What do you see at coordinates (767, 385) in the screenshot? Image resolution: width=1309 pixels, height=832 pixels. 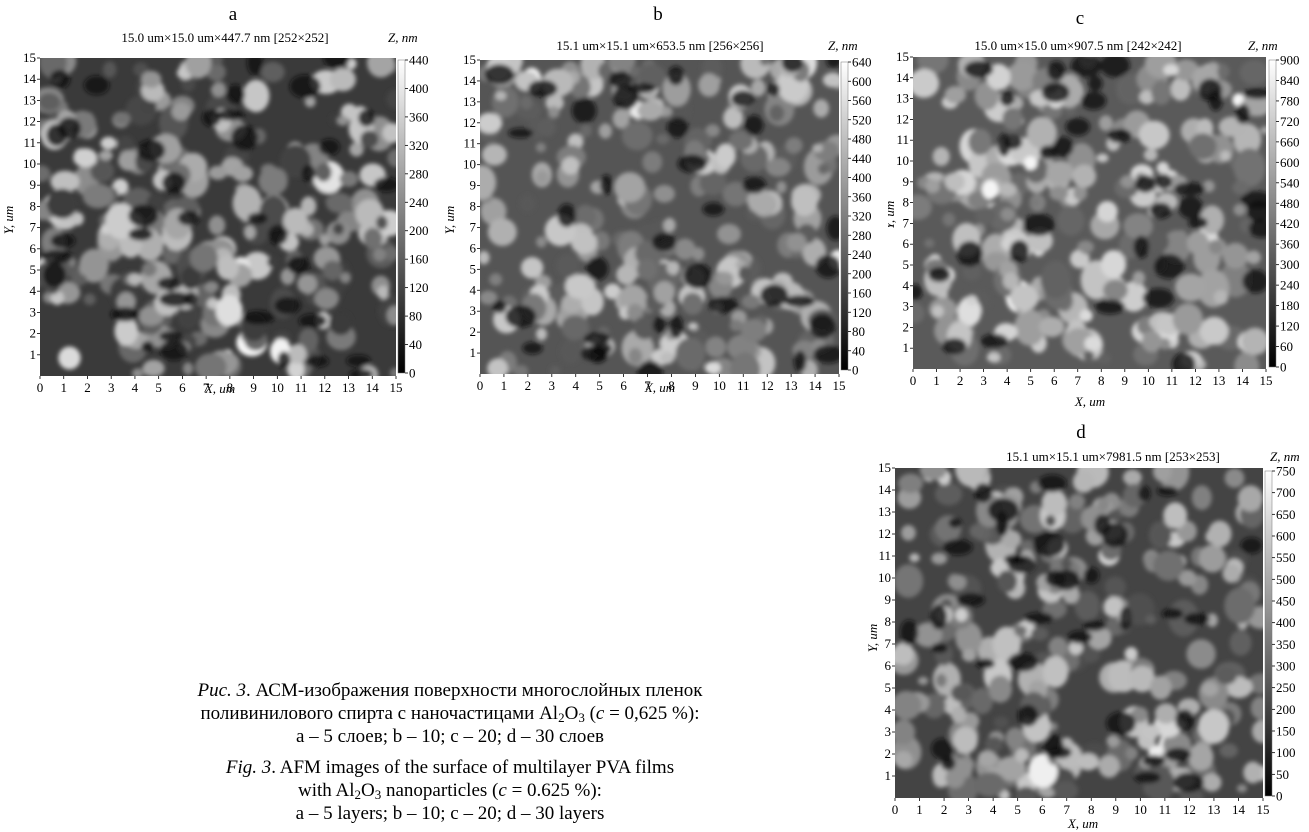 I see `x-tick-label: 12` at bounding box center [767, 385].